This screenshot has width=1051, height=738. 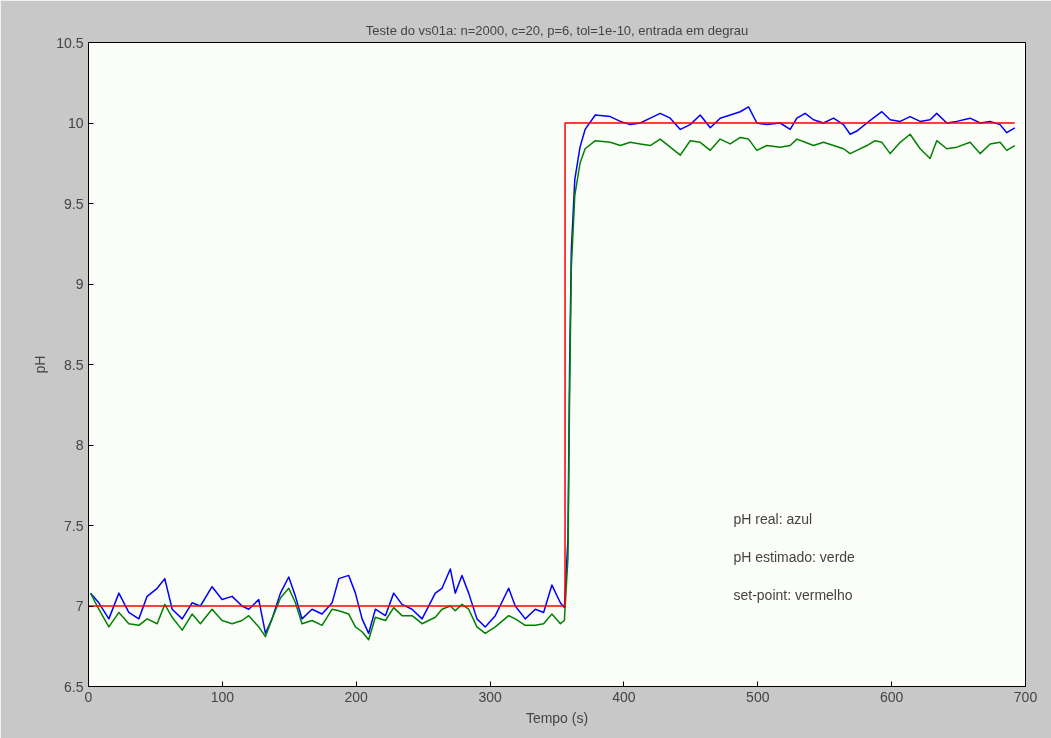 What do you see at coordinates (79, 445) in the screenshot?
I see `y-tick-label: 8` at bounding box center [79, 445].